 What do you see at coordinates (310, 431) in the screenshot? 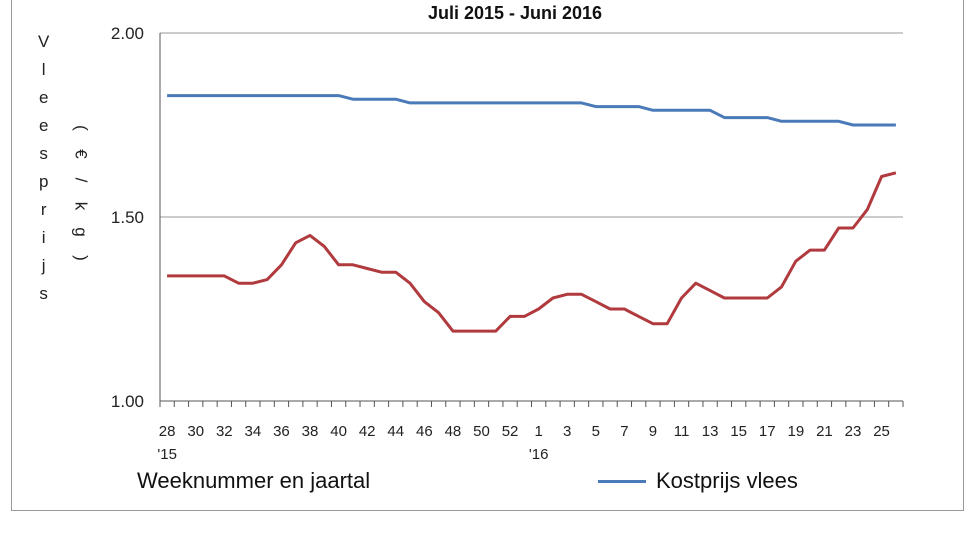
I see `x-tick-label: 38` at bounding box center [310, 431].